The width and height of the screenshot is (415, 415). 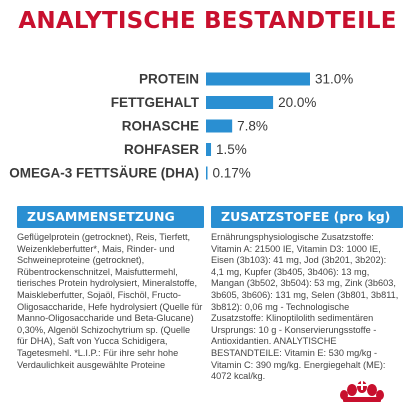 I want to click on value-label: 20.0%, so click(x=297, y=102).